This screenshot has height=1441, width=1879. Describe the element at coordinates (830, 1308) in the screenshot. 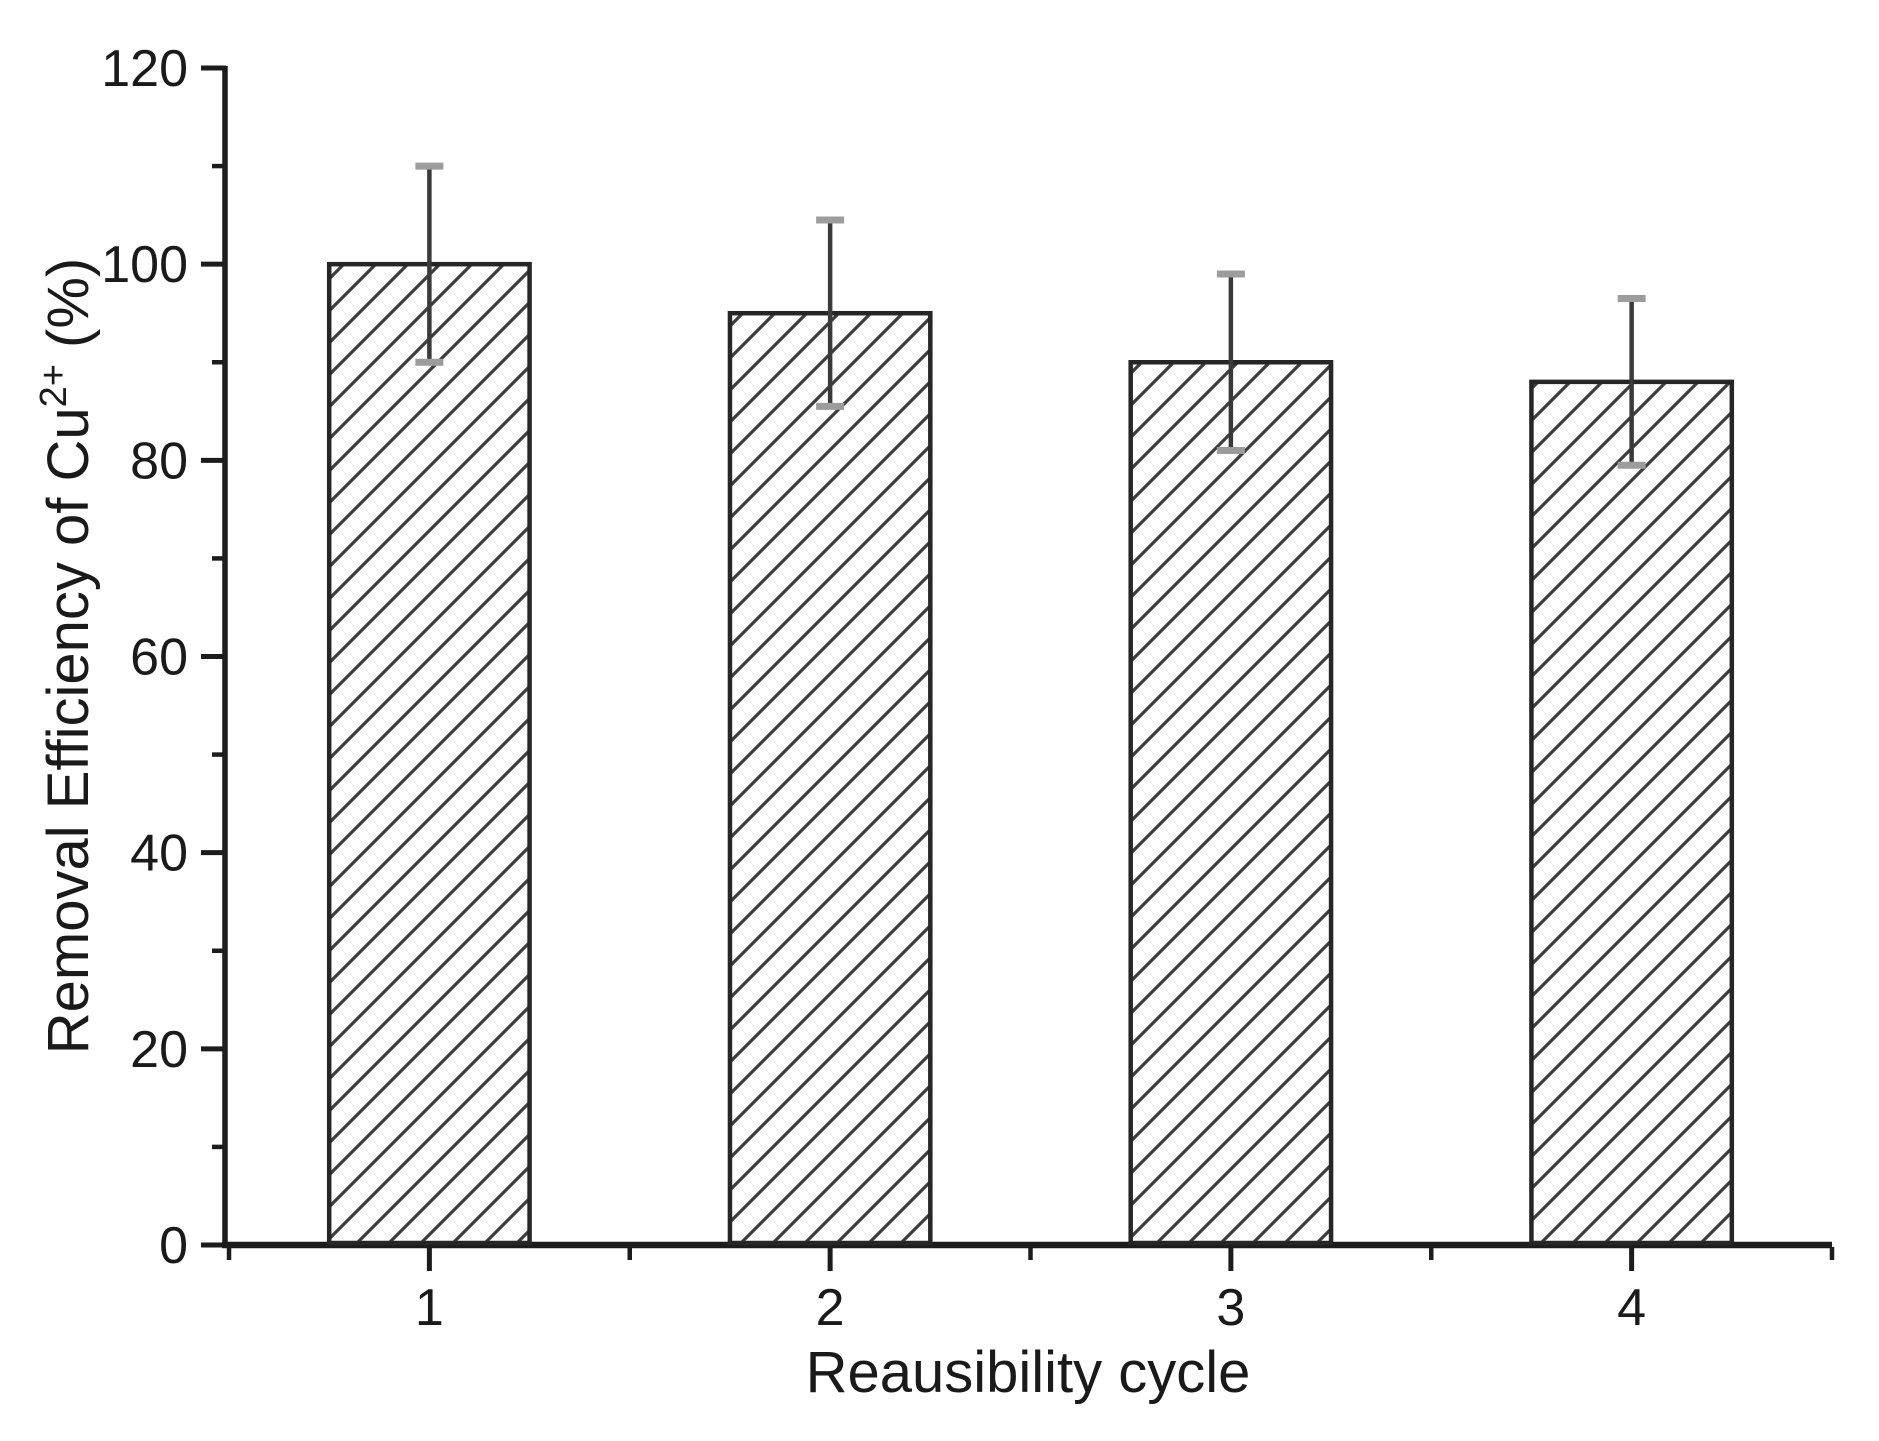

I see `x-axis-tick-label: 2` at that location.